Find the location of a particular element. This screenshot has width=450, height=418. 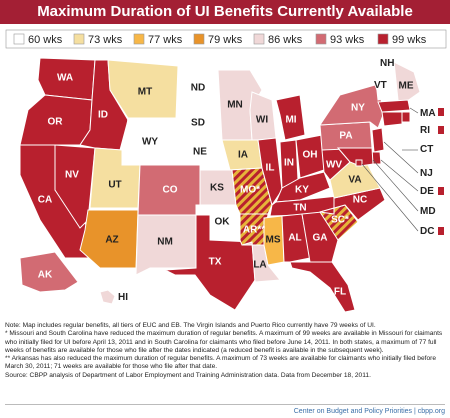

state-label-mn: MN is located at coordinates (235, 105).